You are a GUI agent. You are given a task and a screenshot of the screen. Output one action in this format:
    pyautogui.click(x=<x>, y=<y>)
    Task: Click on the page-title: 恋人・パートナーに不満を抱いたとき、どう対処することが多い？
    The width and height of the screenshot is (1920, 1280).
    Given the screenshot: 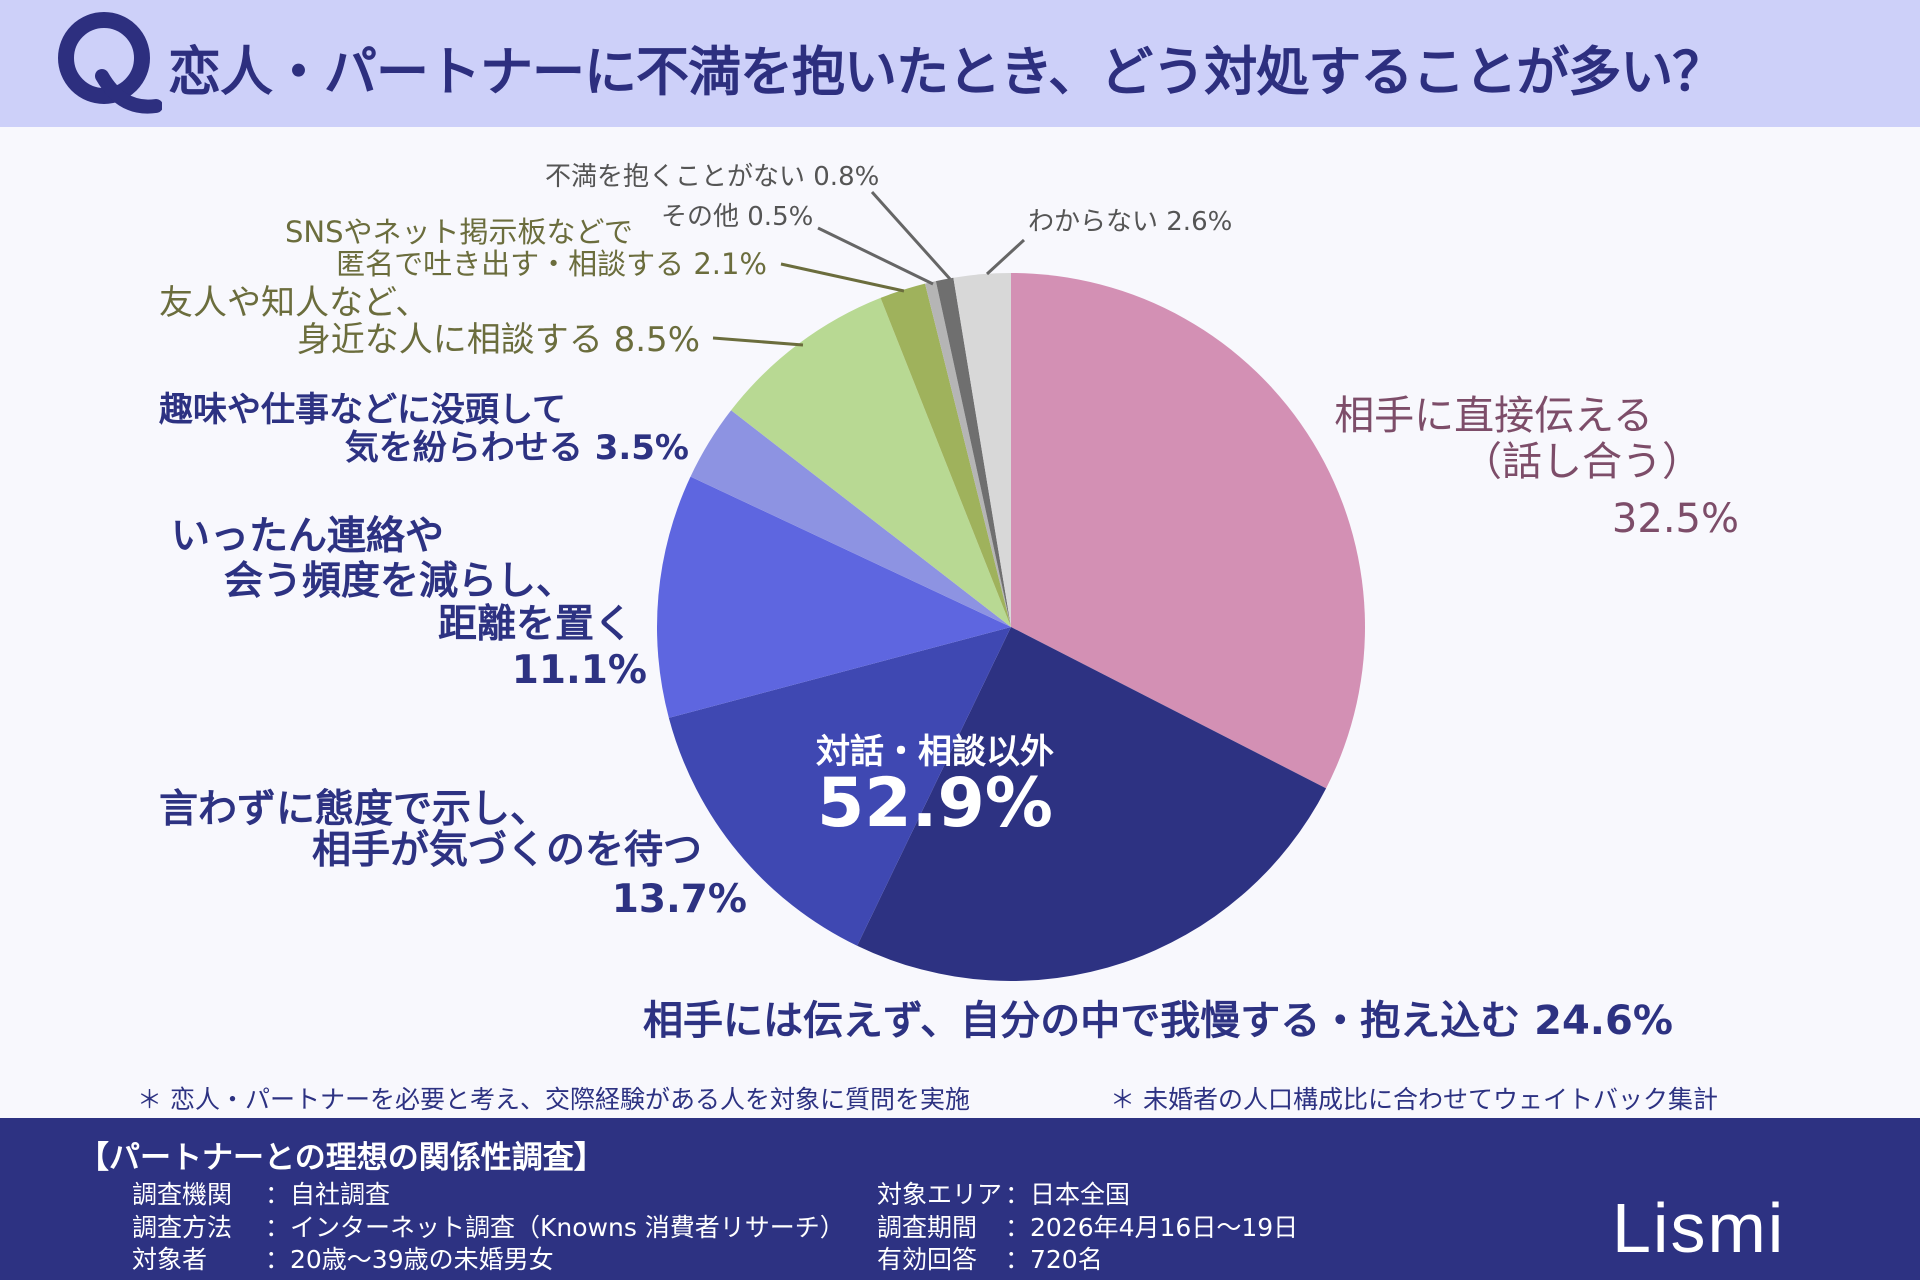 What is the action you would take?
    pyautogui.click(x=946, y=72)
    